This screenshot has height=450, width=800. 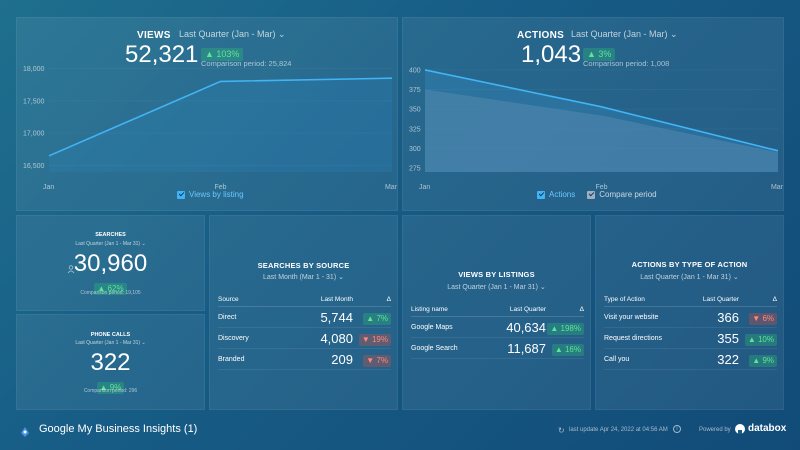 I want to click on phone-calls-value: 322, so click(x=110, y=362).